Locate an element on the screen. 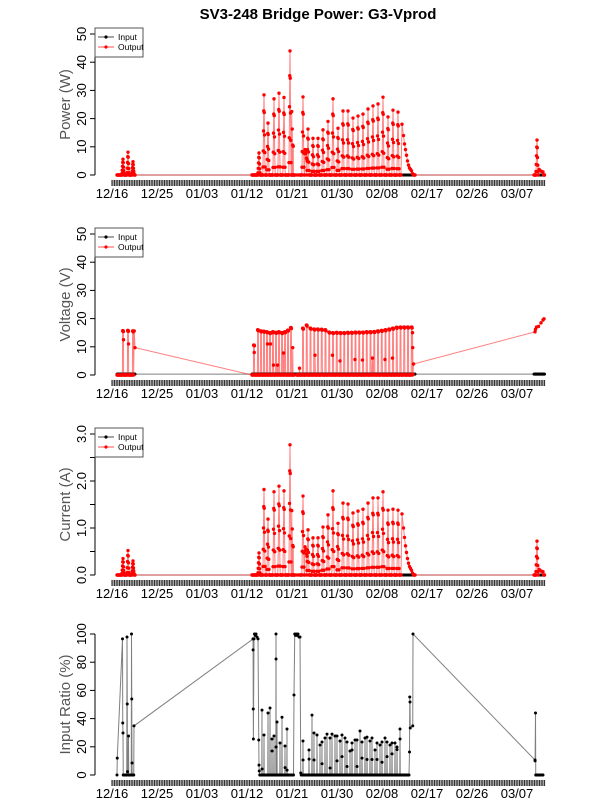 Image resolution: width=600 pixels, height=800 pixels. y-tick-label: 0.0 is located at coordinates (81, 575).